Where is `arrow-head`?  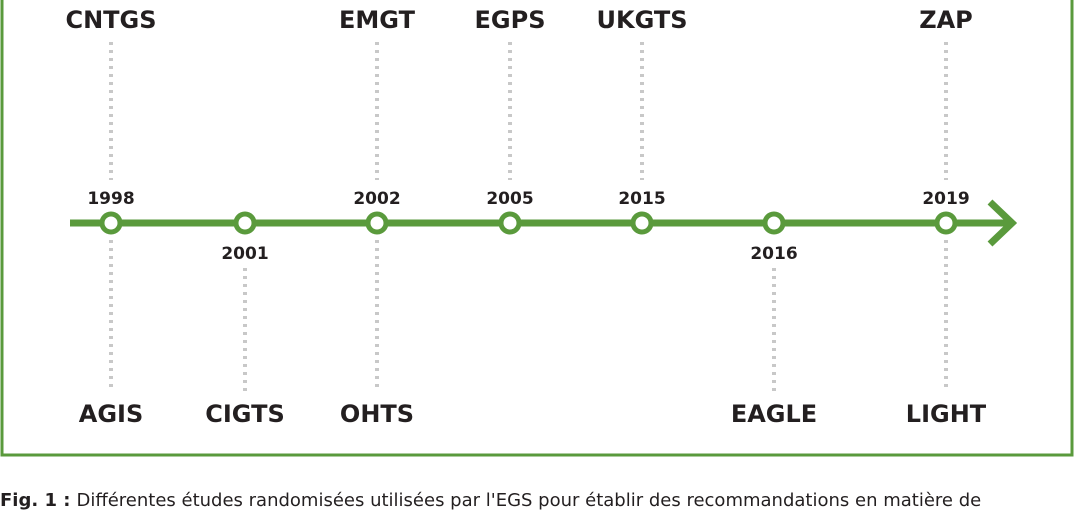
arrow-head is located at coordinates (1002, 223).